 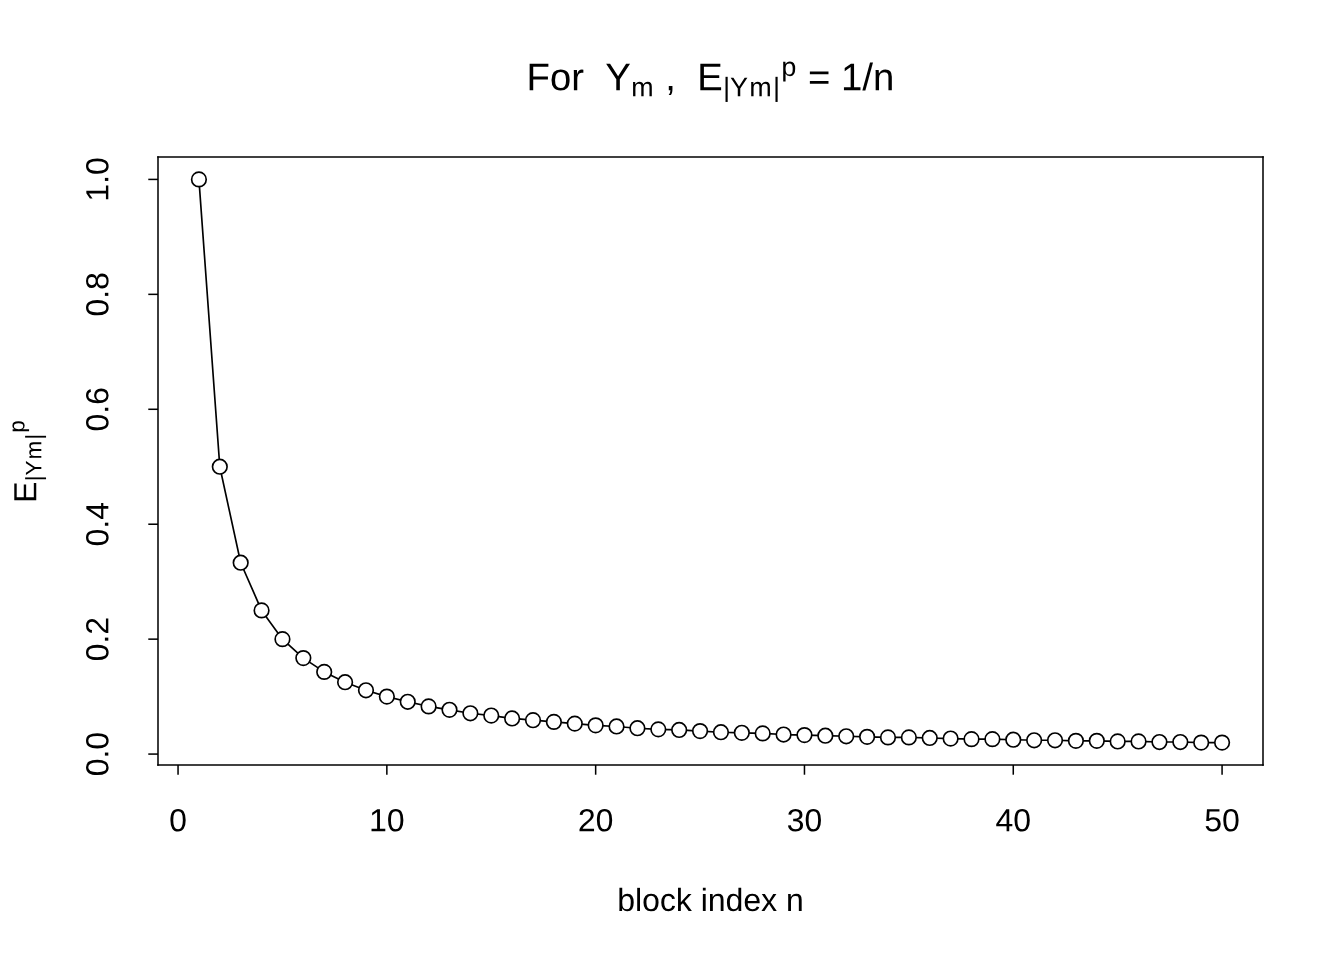 I want to click on x-tick-label: 50, so click(x=1222, y=820).